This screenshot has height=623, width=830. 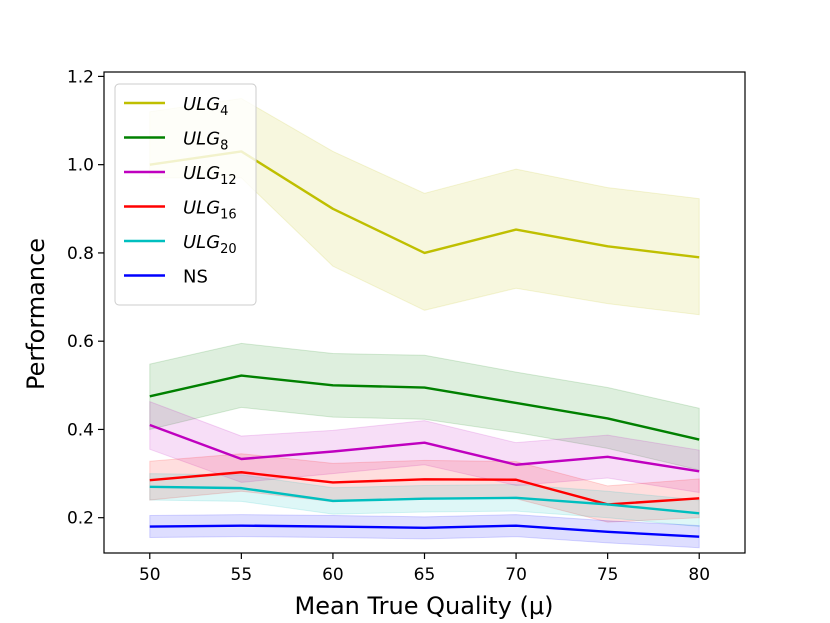 What do you see at coordinates (210, 175) in the screenshot?
I see `legend-label-ulg12: ULG12` at bounding box center [210, 175].